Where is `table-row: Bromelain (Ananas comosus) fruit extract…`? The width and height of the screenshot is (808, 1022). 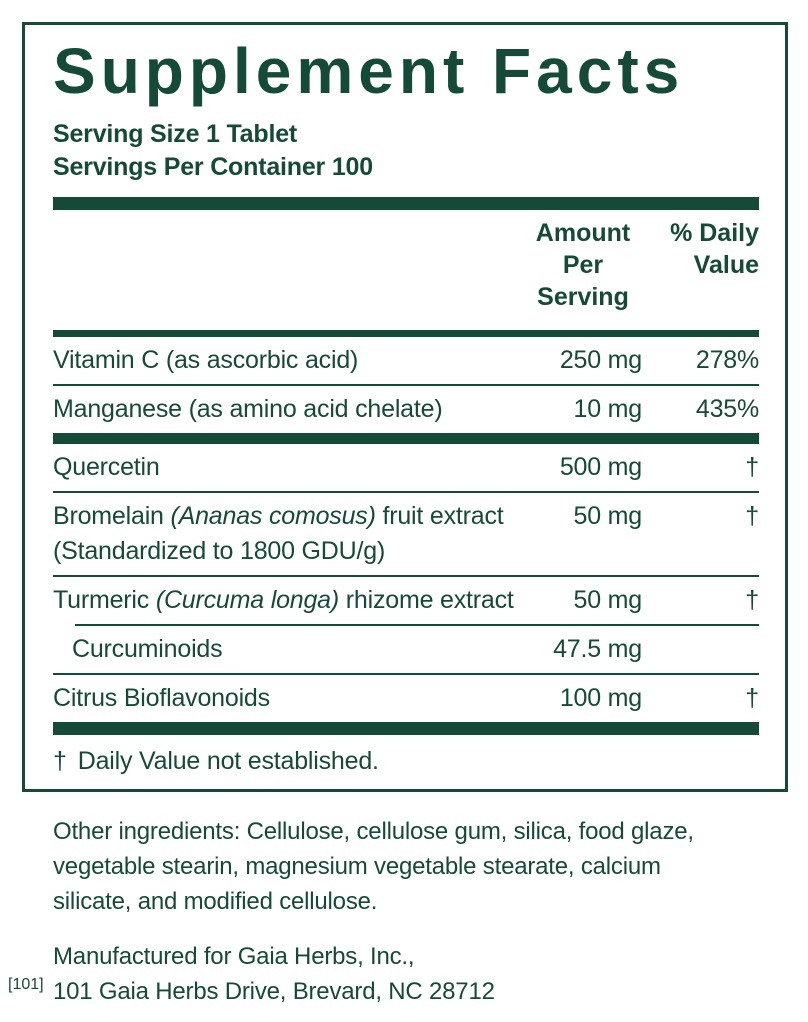 table-row: Bromelain (Ananas comosus) fruit extract… is located at coordinates (406, 534).